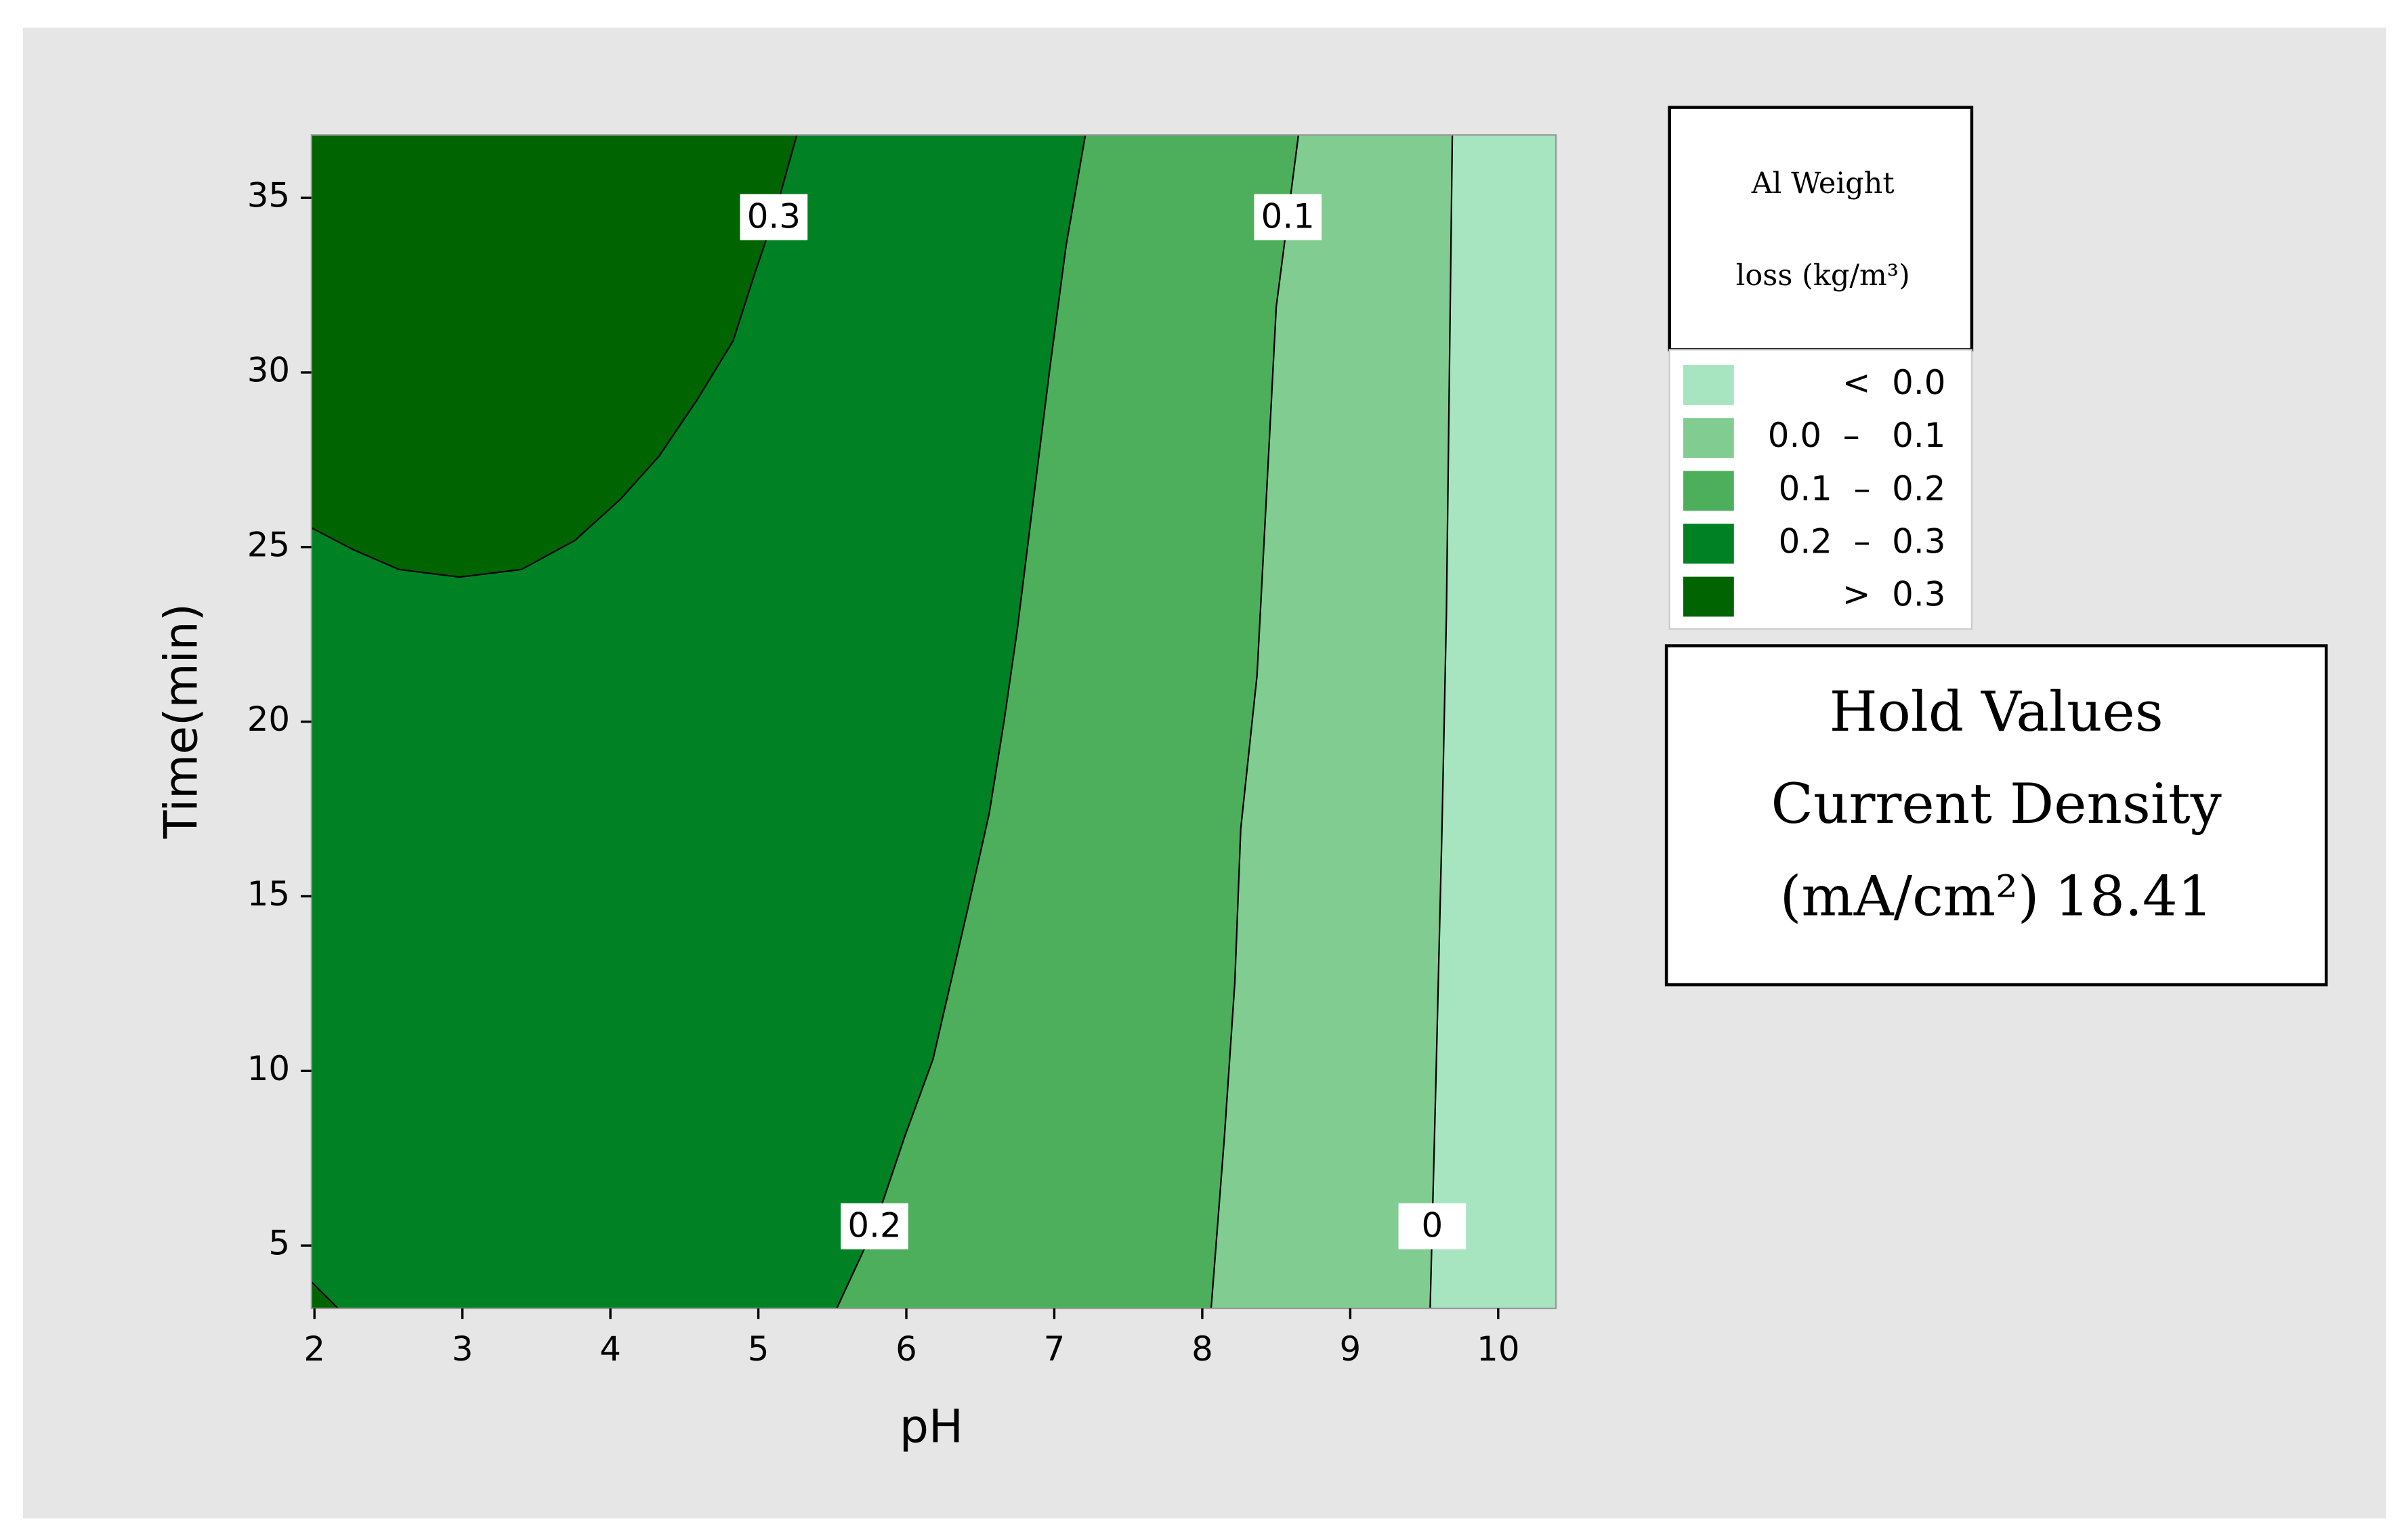  What do you see at coordinates (268, 370) in the screenshot?
I see `y-tick-label: 30` at bounding box center [268, 370].